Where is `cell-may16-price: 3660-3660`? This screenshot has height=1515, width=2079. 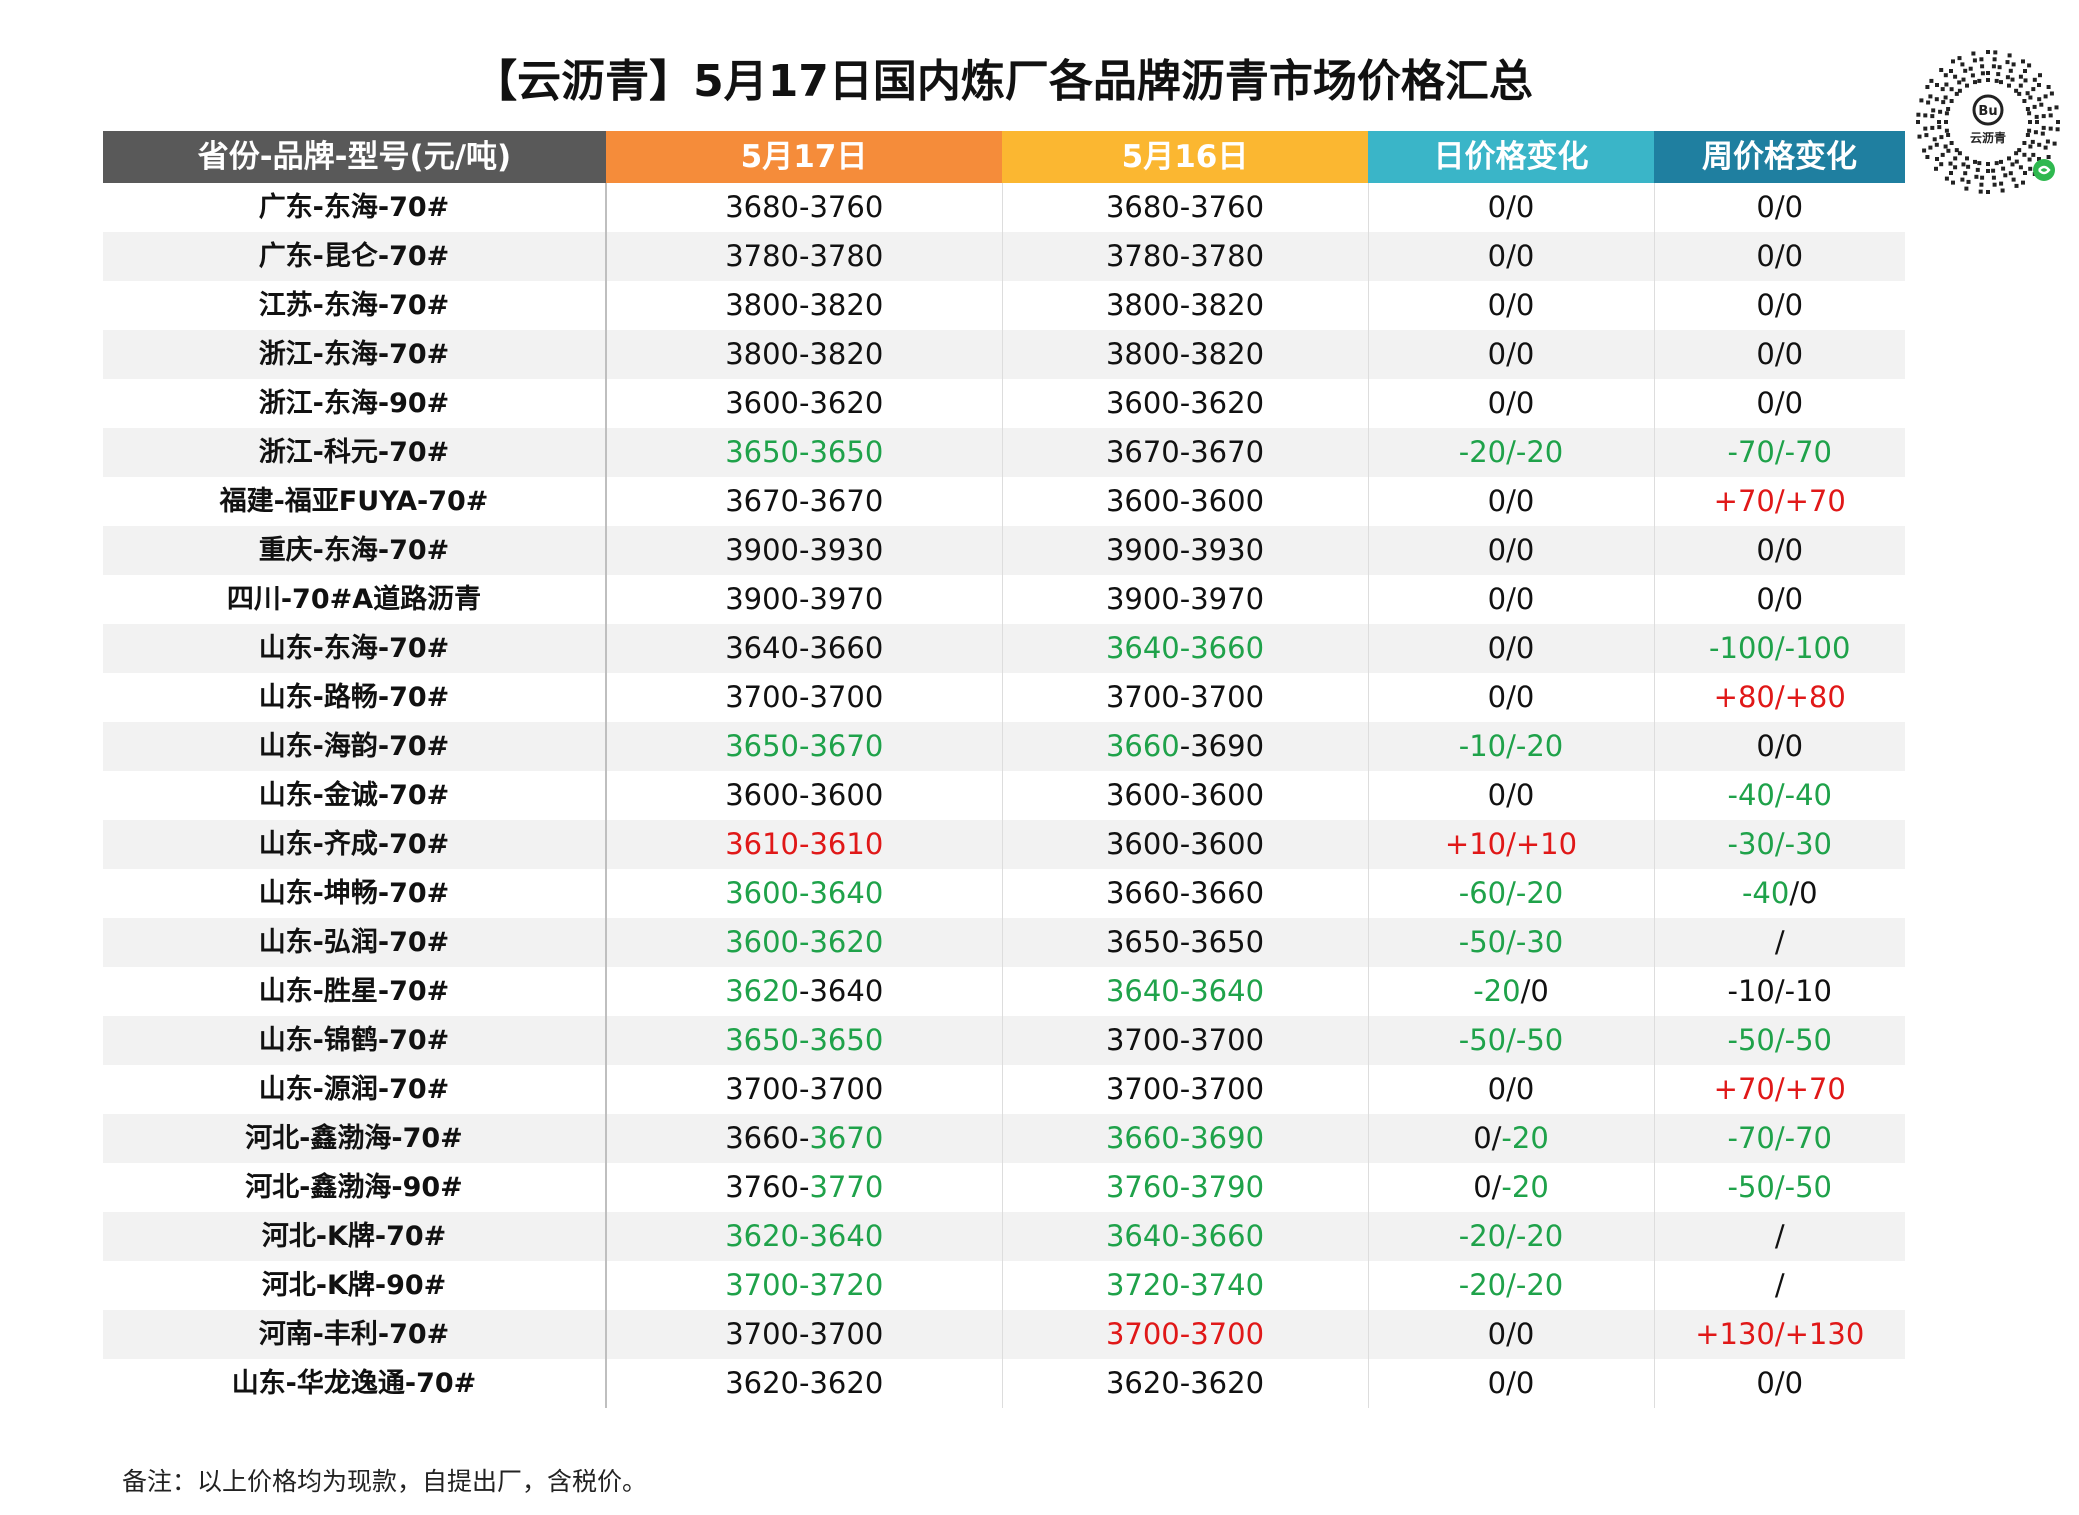 cell-may16-price: 3660-3660 is located at coordinates (1185, 893).